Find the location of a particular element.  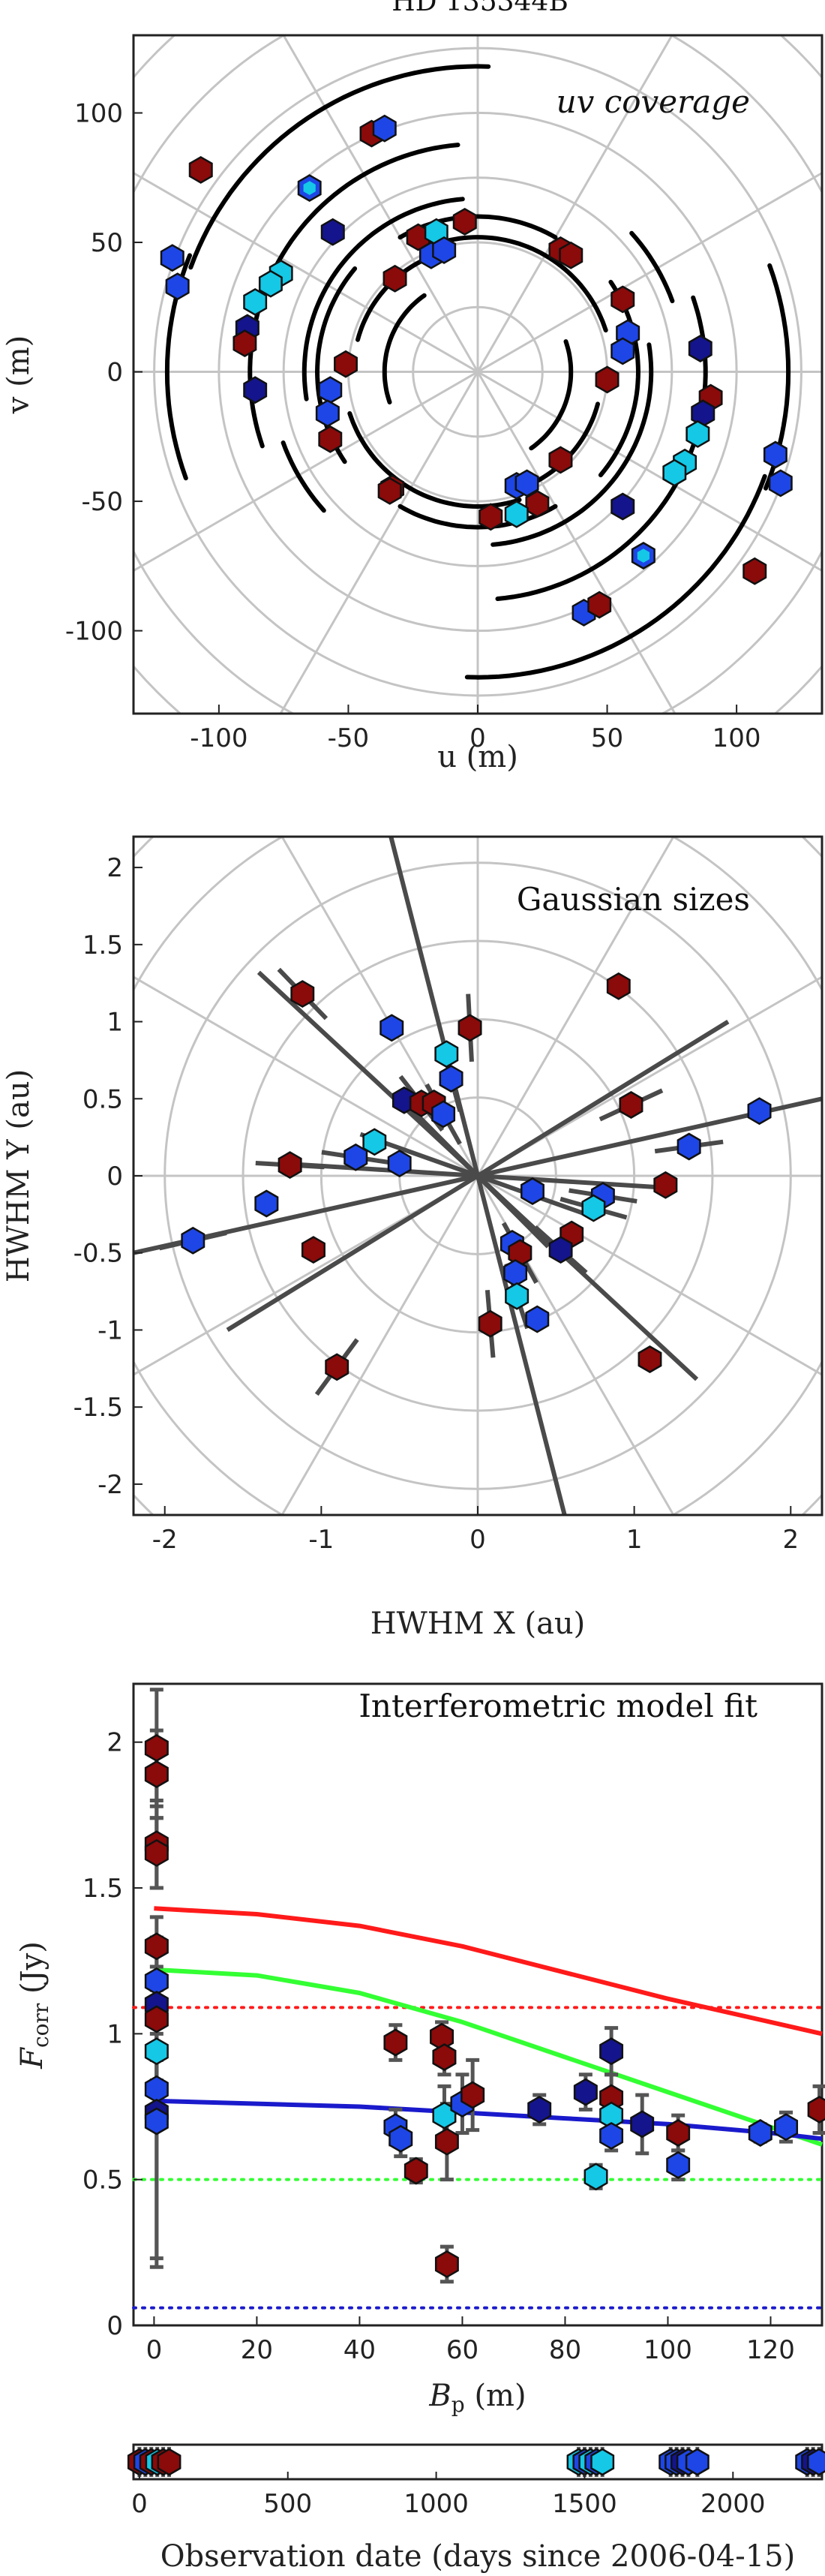

sizes-title: Gaussian sizes is located at coordinates (633, 899).